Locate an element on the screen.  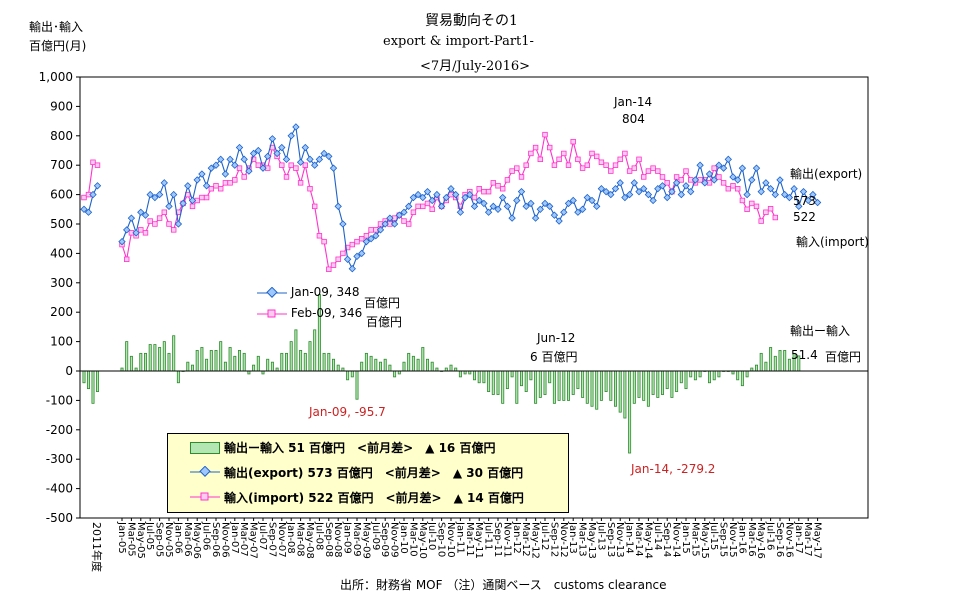
x-tick-label: Mar-11 is located at coordinates (469, 539).